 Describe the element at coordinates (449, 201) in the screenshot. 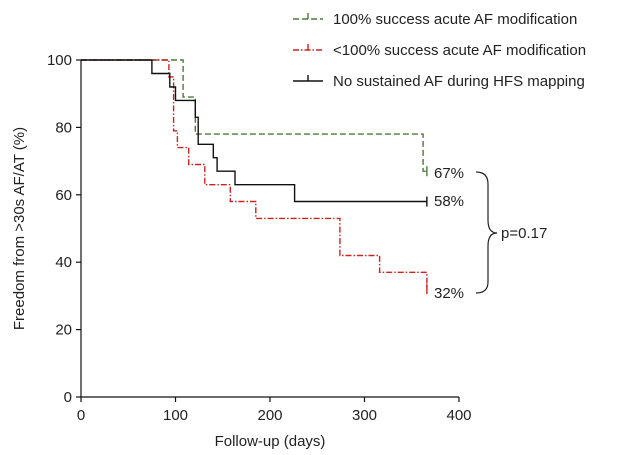

I see `end-label-2: 58%` at that location.